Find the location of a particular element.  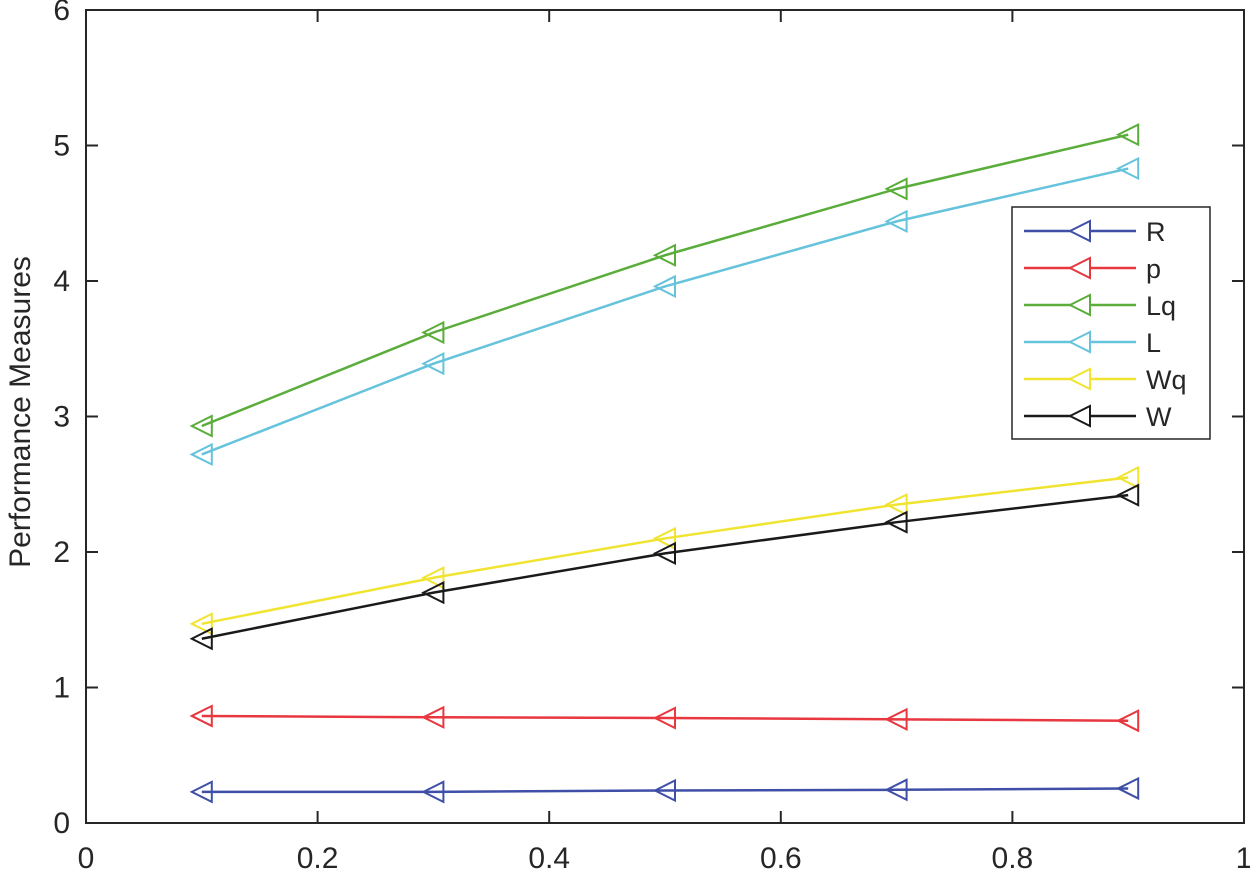

legend-box is located at coordinates (1111, 323).